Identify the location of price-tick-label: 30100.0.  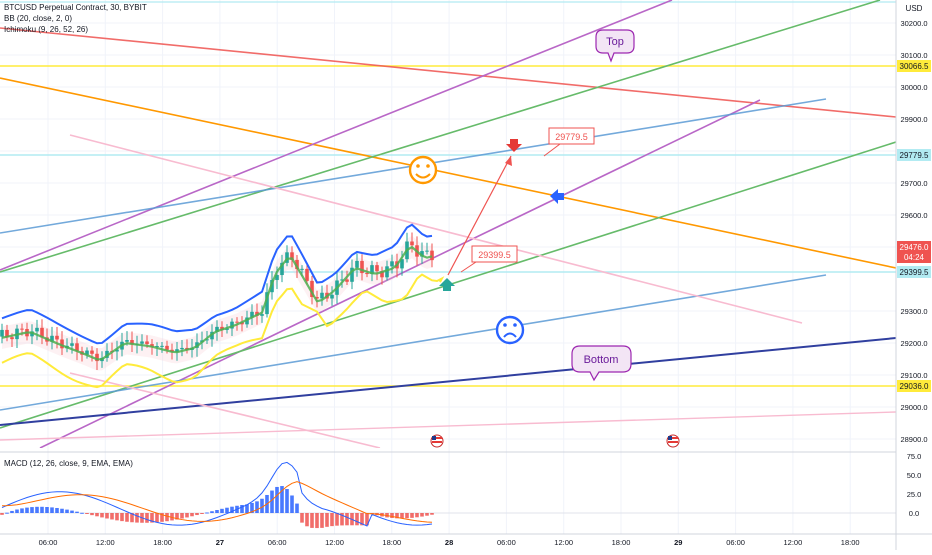
(913, 55).